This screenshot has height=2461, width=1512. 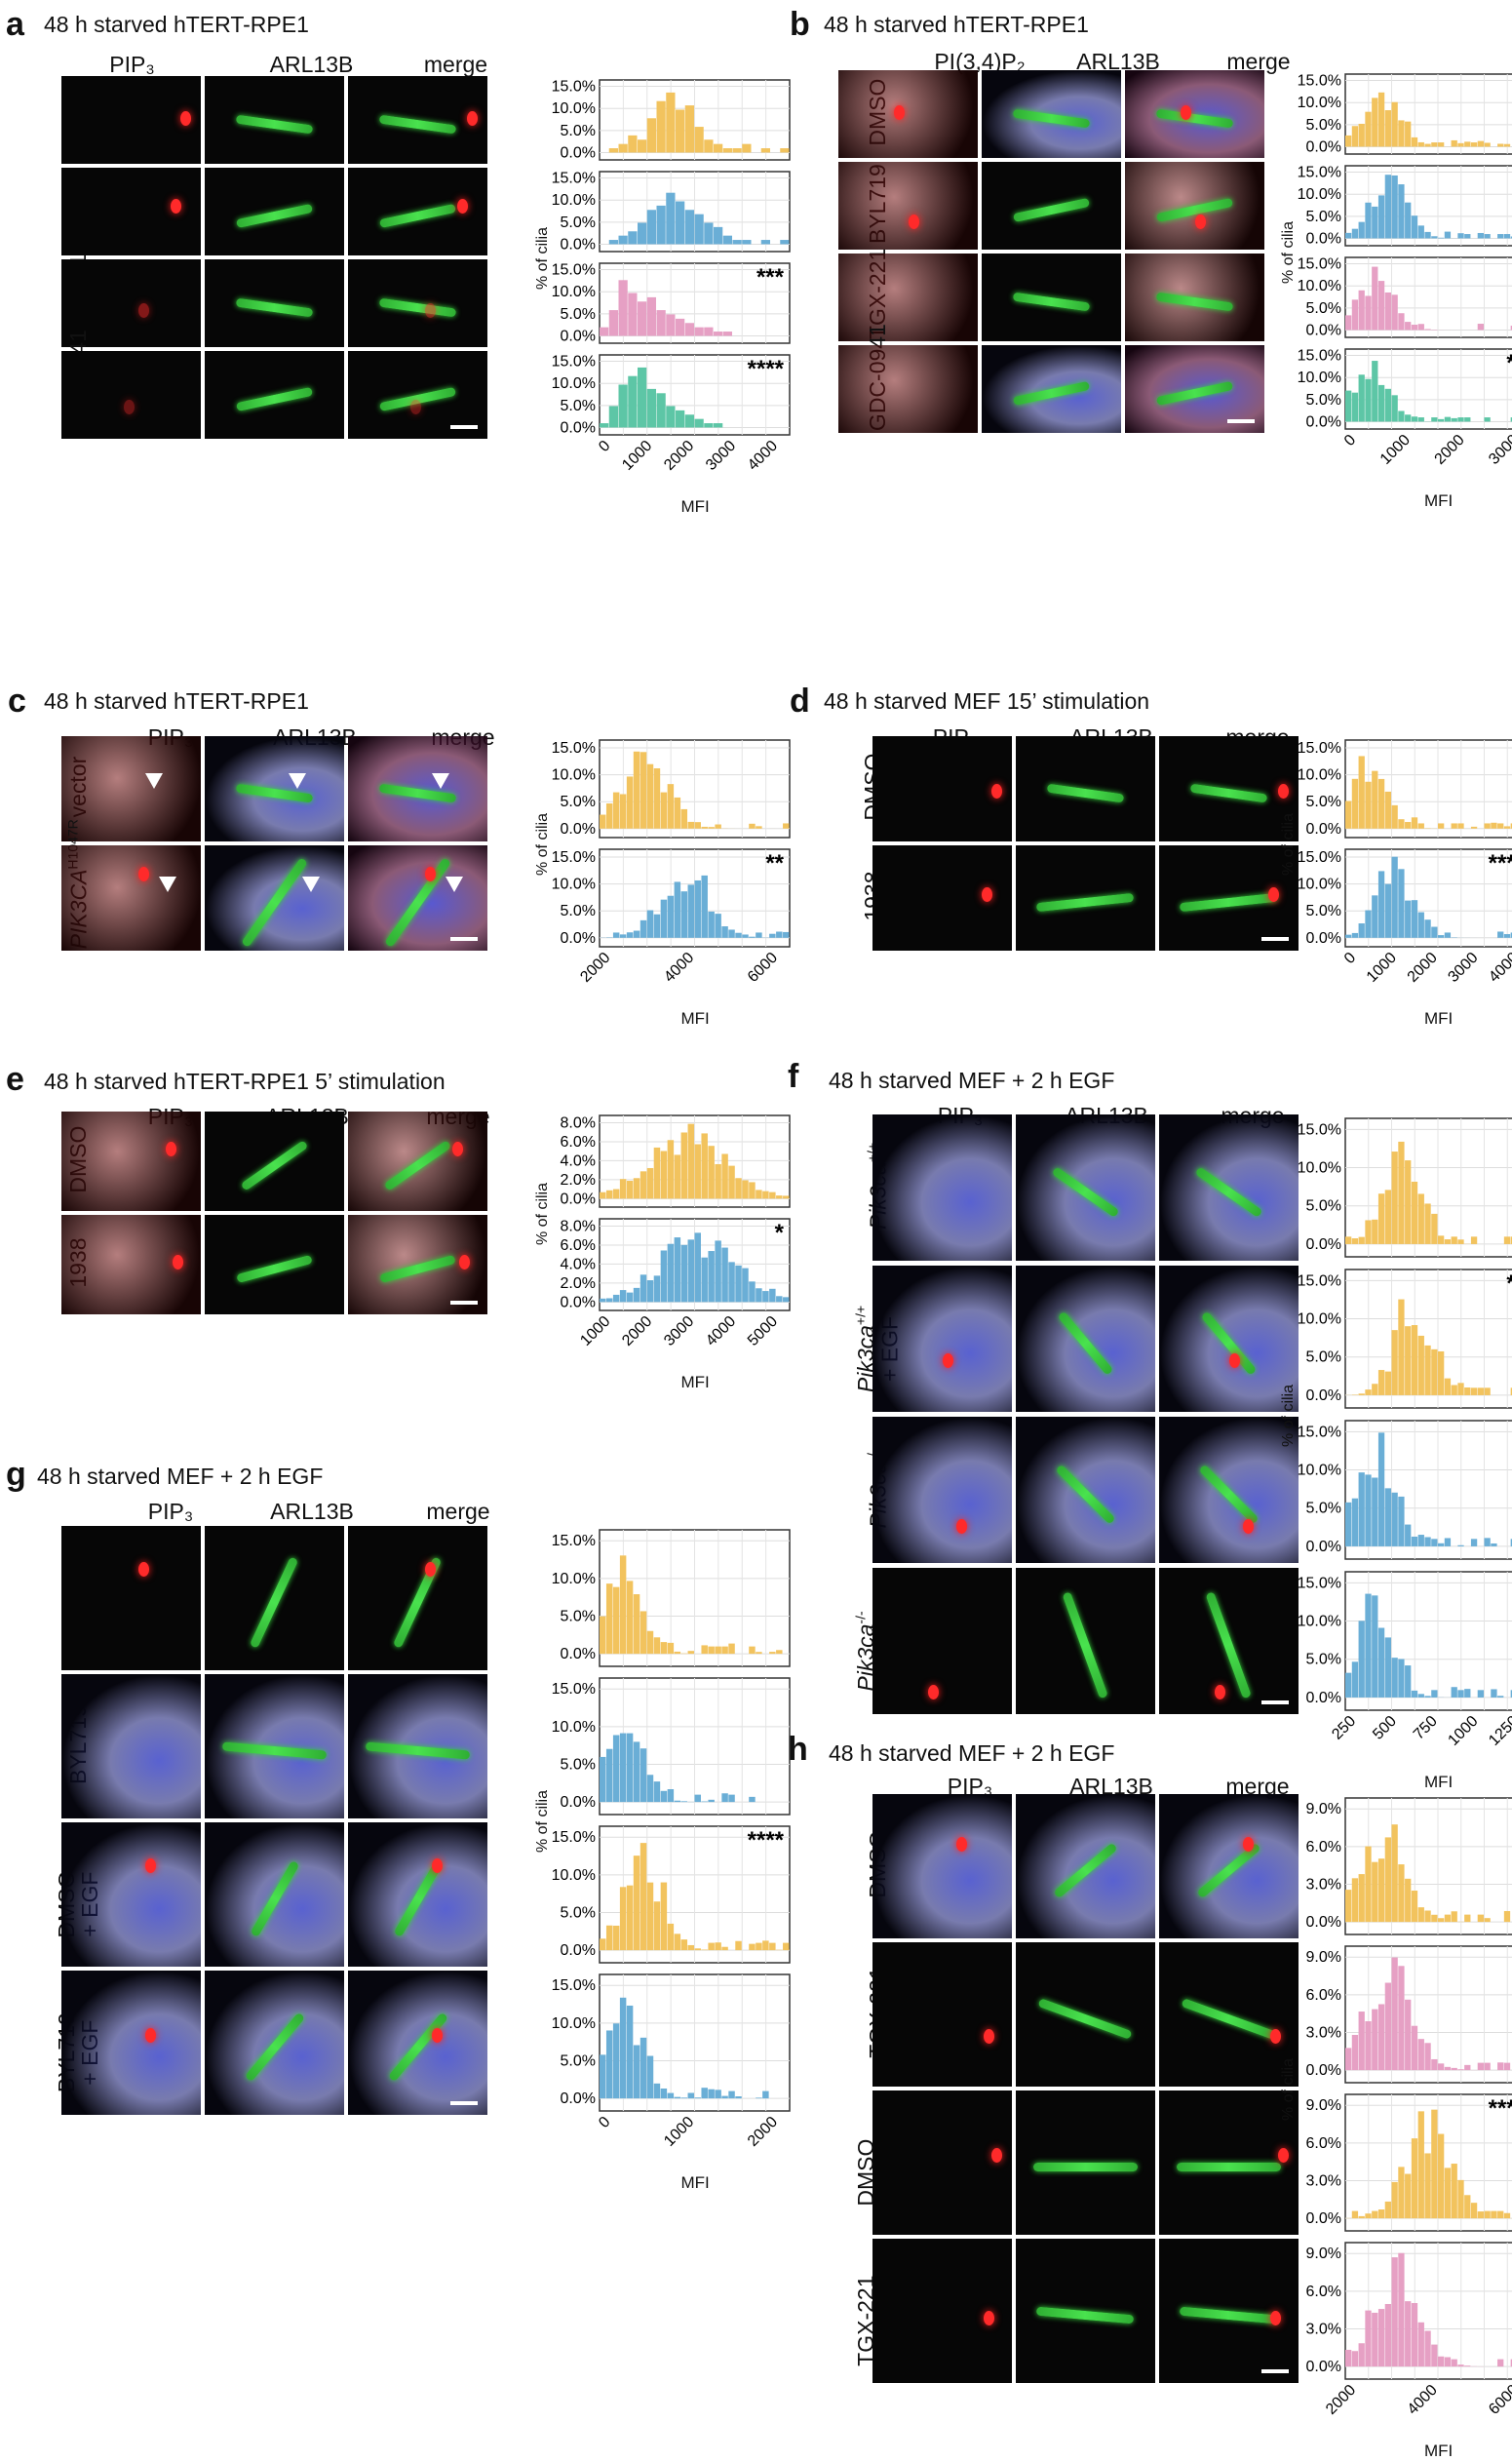 What do you see at coordinates (1463, 1731) in the screenshot?
I see `x-tick-label: 1000` at bounding box center [1463, 1731].